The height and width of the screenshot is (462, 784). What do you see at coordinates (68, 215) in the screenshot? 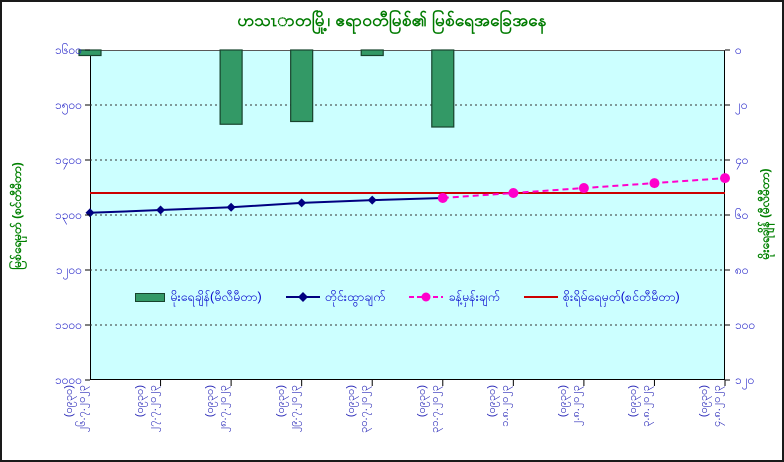
I see `left-axis-value: ၁၃၀၀` at bounding box center [68, 215].